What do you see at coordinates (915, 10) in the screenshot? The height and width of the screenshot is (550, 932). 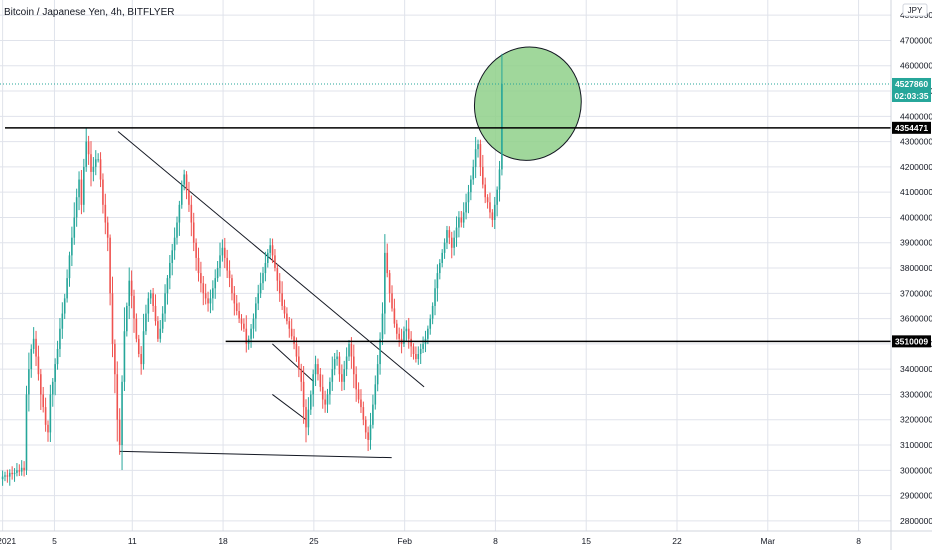 I see `currency-label: JPY` at bounding box center [915, 10].